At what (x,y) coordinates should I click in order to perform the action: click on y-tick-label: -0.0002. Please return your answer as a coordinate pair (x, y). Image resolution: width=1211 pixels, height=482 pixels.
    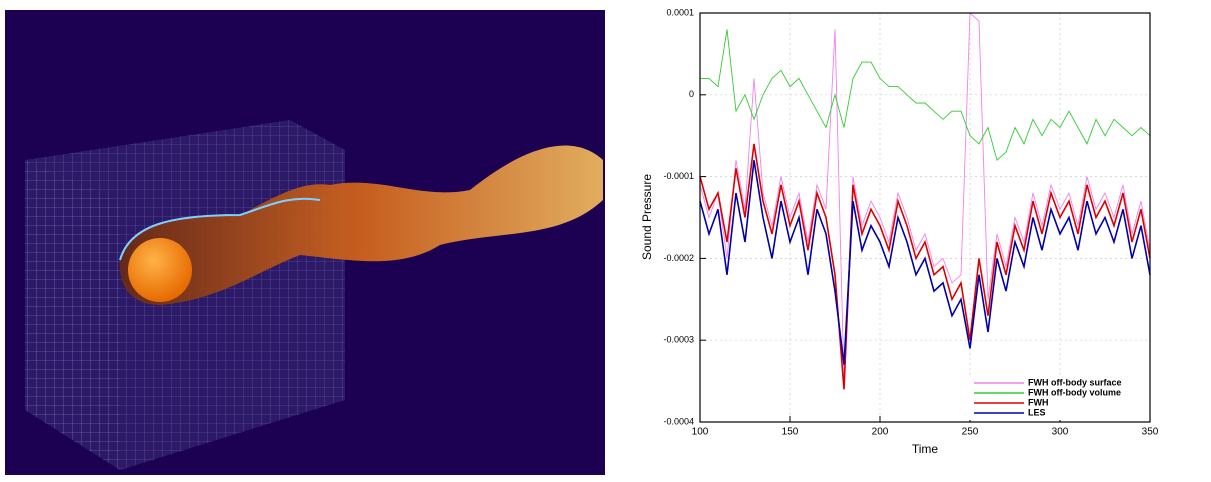
    Looking at the image, I should click on (678, 258).